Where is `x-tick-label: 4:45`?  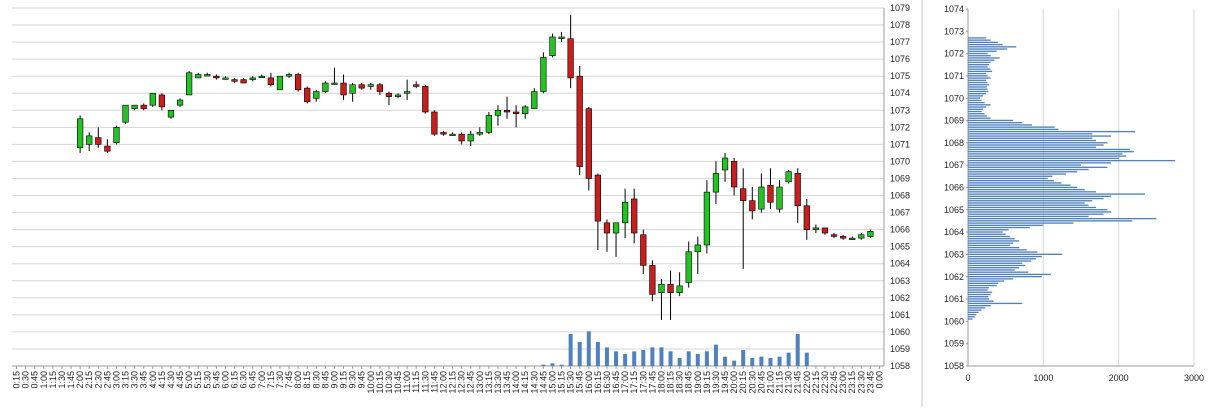
x-tick-label: 4:45 is located at coordinates (180, 380).